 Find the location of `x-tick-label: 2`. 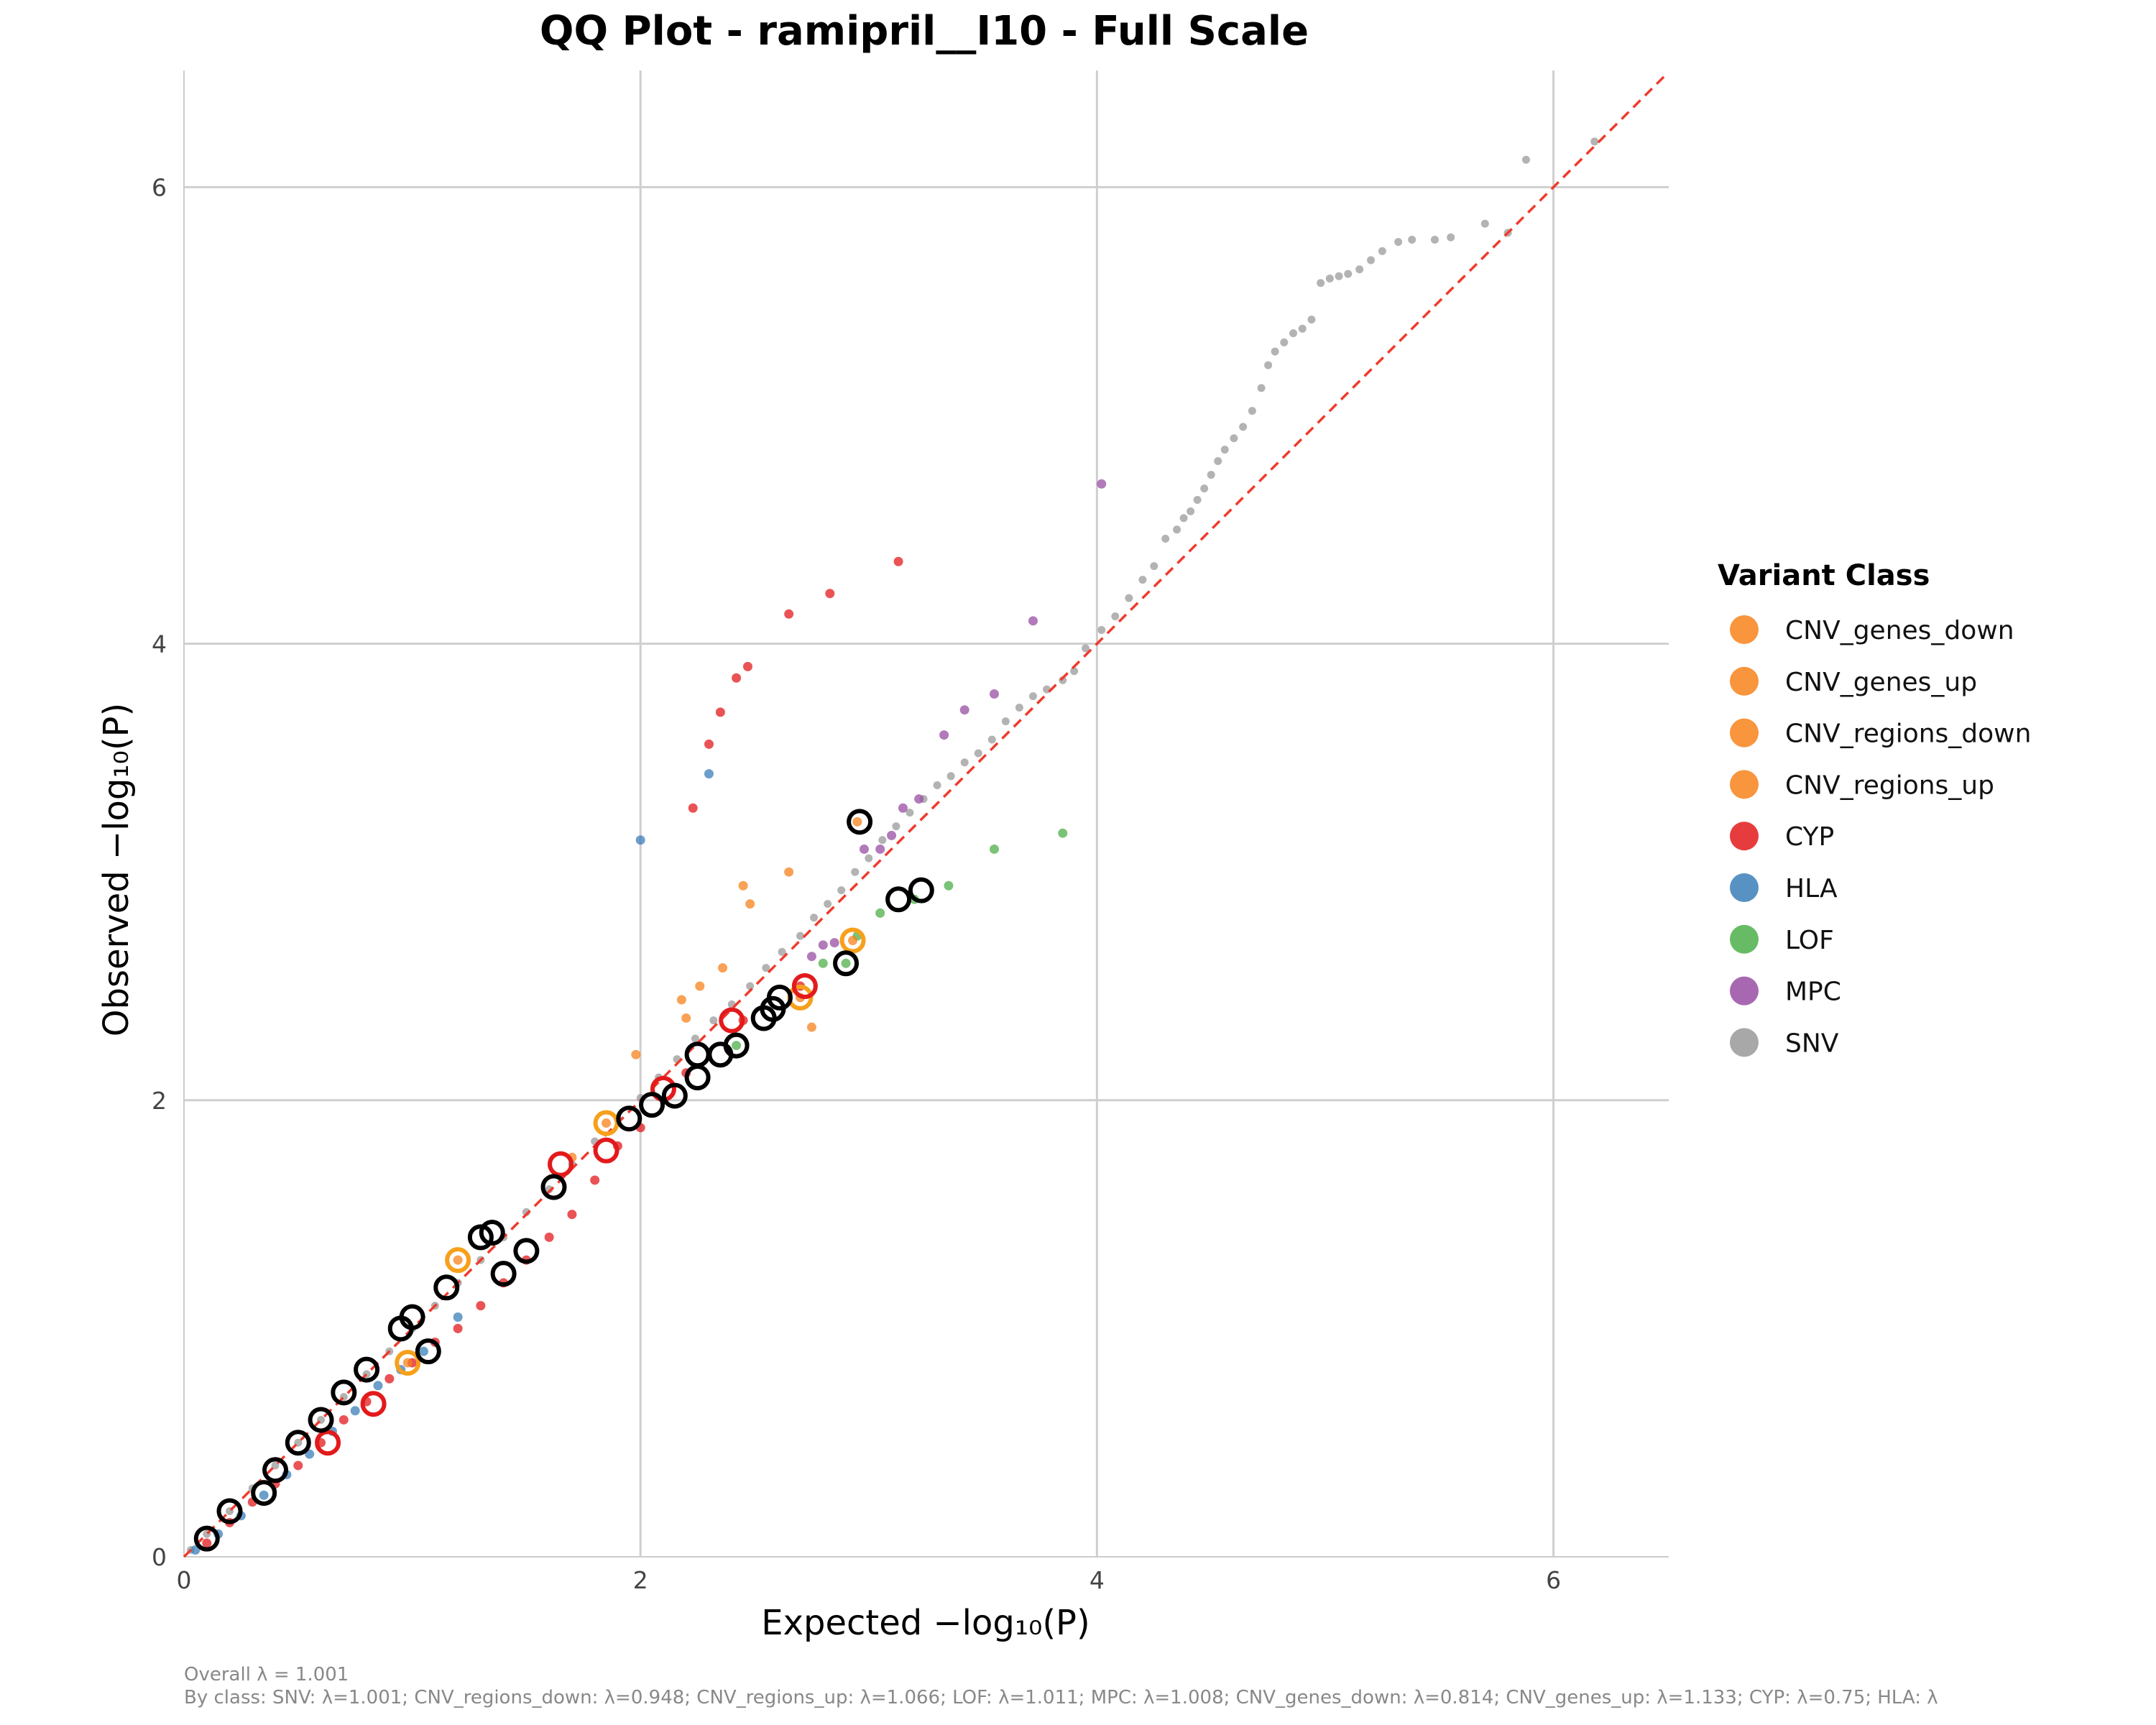

x-tick-label: 2 is located at coordinates (640, 1580).